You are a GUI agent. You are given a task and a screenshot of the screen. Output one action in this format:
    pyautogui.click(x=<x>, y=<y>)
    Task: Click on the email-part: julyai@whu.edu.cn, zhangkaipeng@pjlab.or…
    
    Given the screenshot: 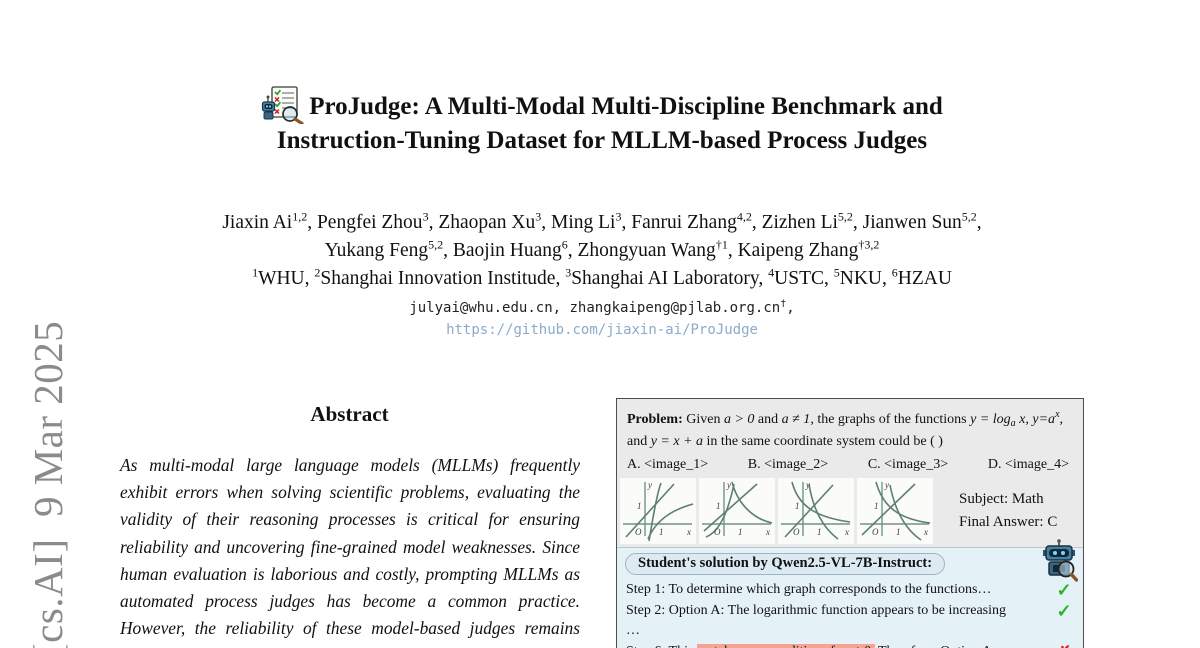 What is the action you would take?
    pyautogui.click(x=594, y=308)
    